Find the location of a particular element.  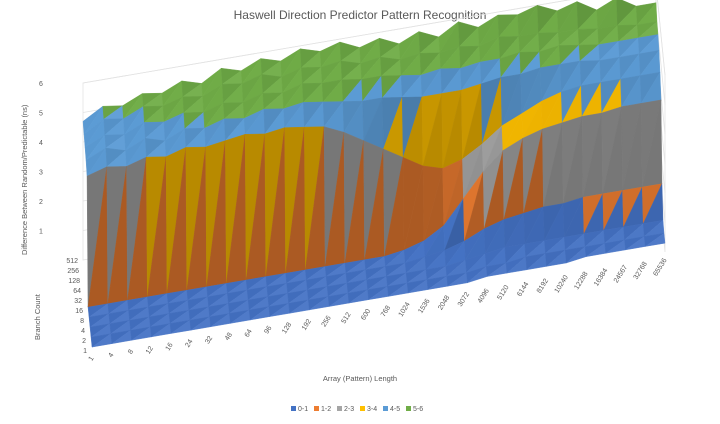

legend-item: 4-5 is located at coordinates (391, 409).